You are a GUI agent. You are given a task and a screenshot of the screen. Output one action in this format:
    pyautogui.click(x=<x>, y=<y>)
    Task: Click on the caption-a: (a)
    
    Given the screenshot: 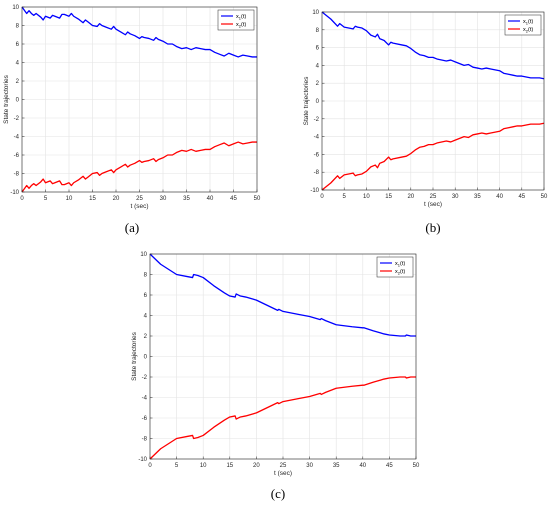 What is the action you would take?
    pyautogui.click(x=132, y=227)
    